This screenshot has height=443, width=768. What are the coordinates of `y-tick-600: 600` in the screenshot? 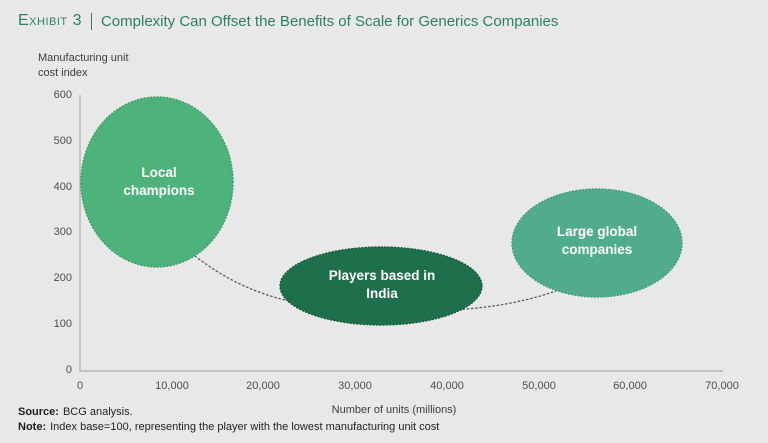 It's located at (62, 95).